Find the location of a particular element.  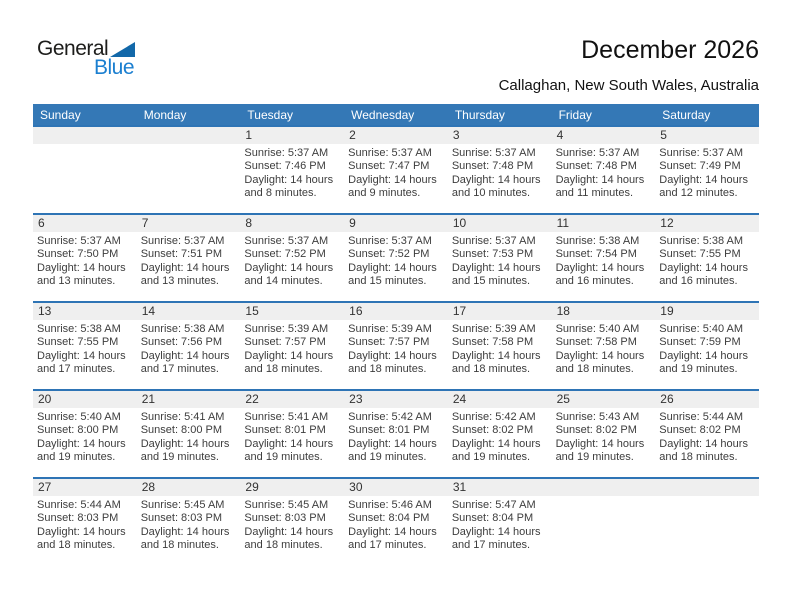

day-number: 19 is located at coordinates (667, 311).